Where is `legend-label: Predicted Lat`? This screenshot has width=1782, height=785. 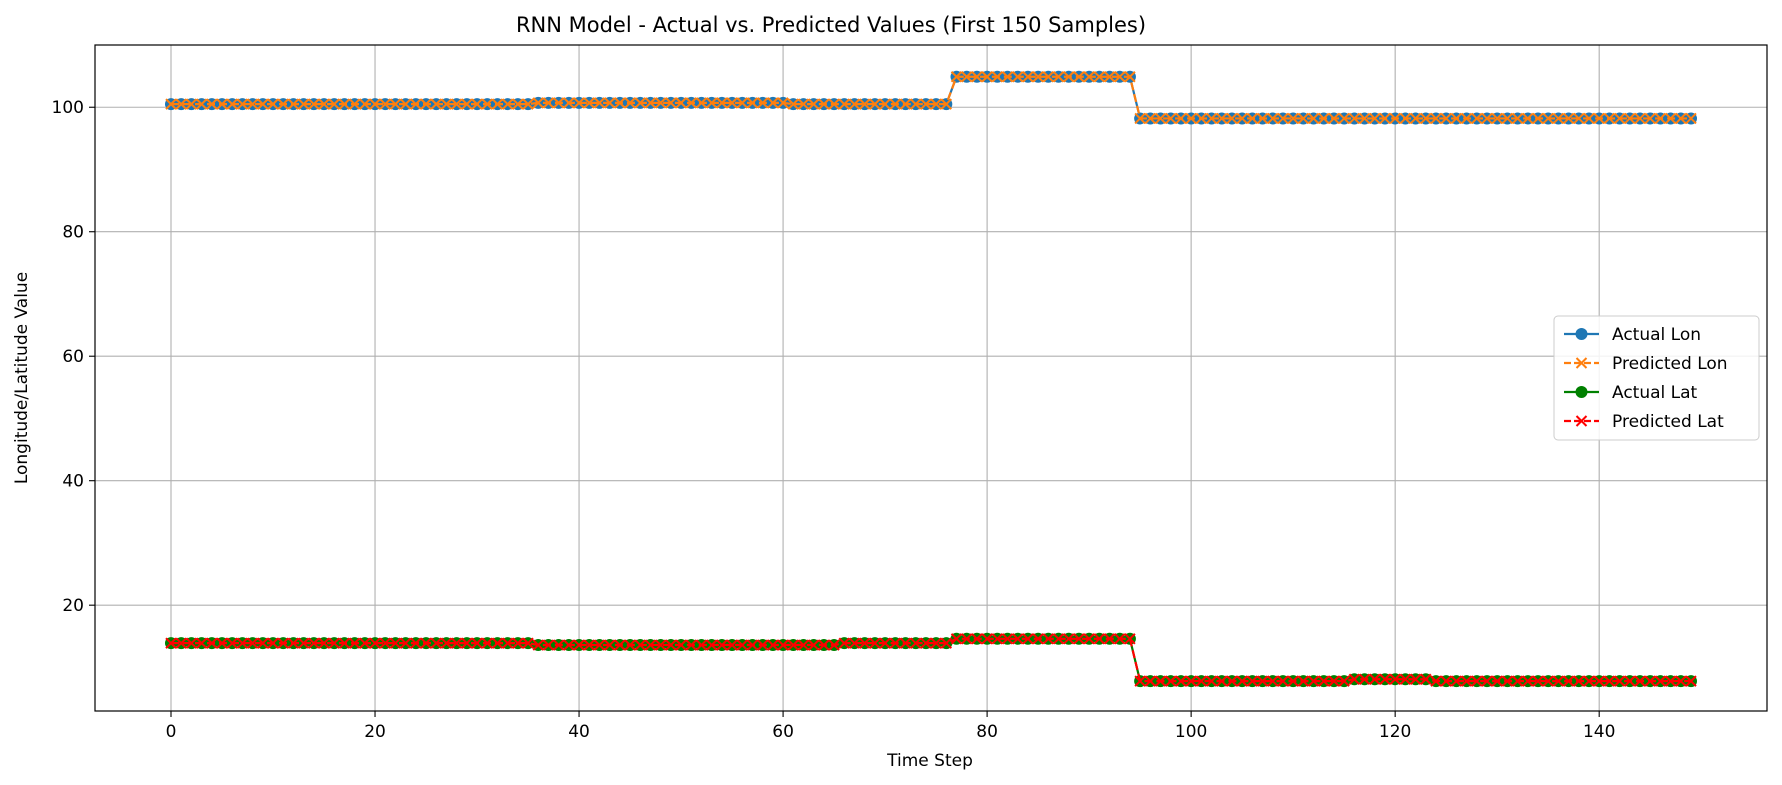 legend-label: Predicted Lat is located at coordinates (1668, 422).